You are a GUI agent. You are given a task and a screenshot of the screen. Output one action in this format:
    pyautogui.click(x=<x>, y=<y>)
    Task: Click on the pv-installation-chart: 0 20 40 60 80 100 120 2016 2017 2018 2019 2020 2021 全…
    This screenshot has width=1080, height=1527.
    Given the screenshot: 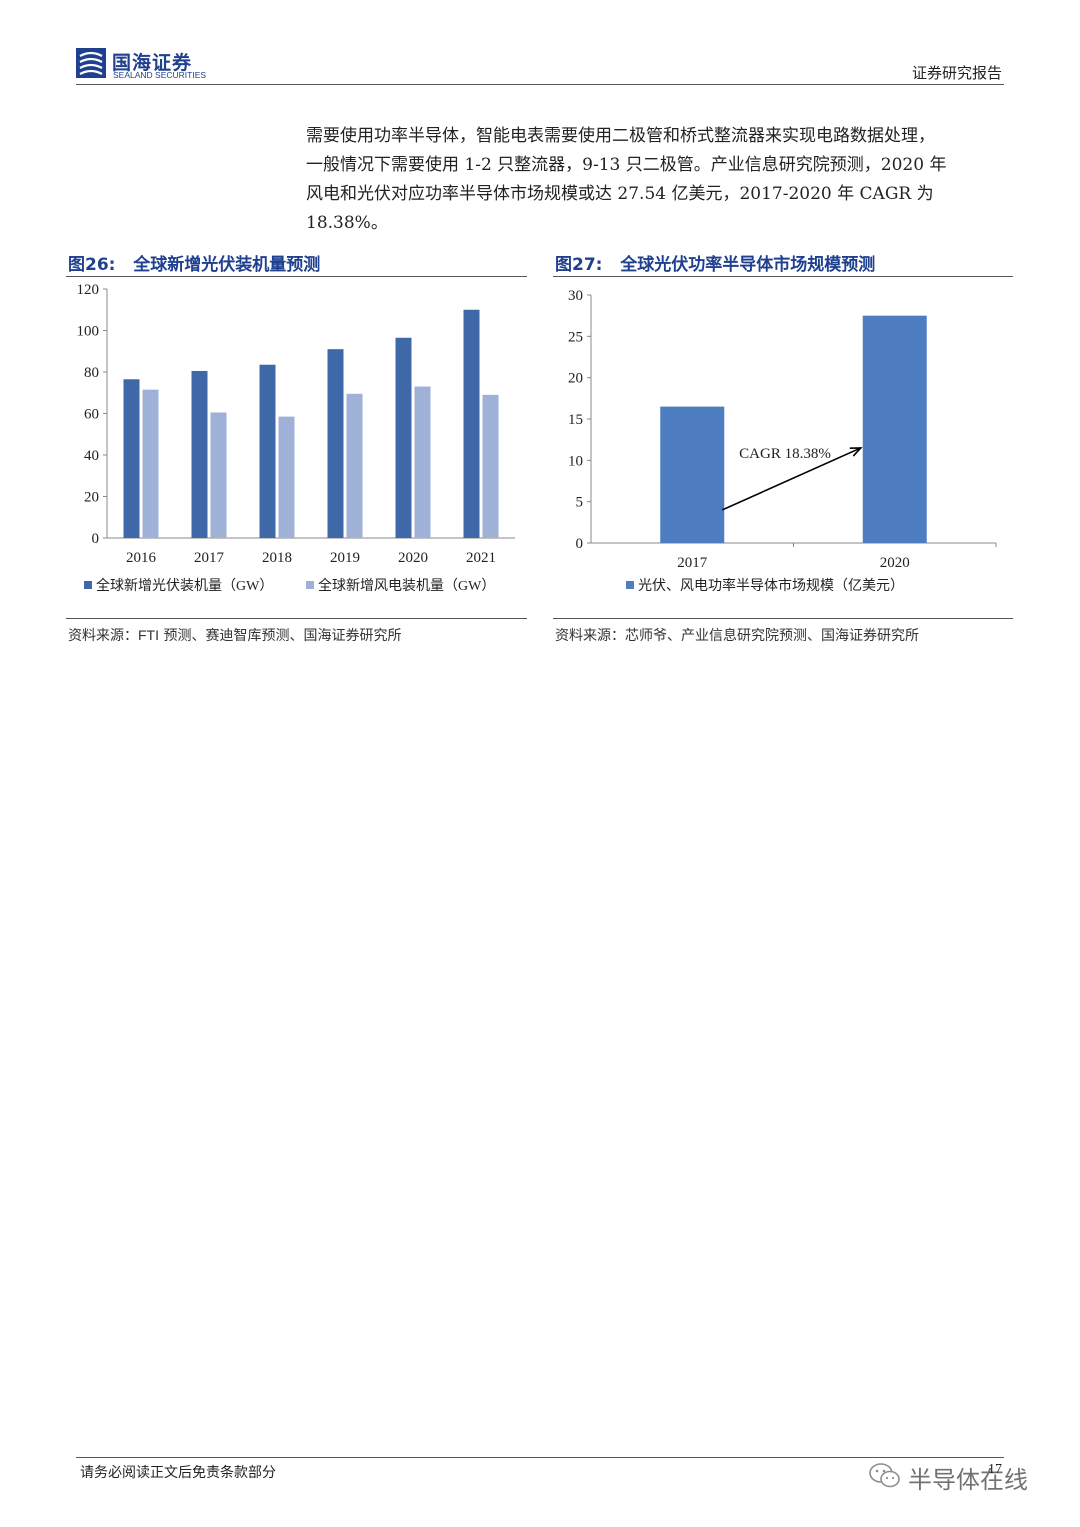 What is the action you would take?
    pyautogui.click(x=296, y=438)
    